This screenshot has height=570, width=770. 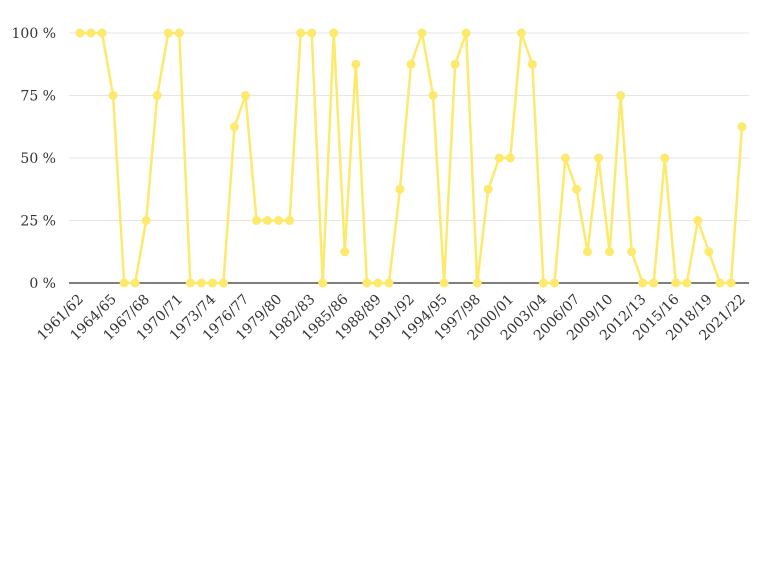 What do you see at coordinates (38, 97) in the screenshot?
I see `y-tick-label: 75 %` at bounding box center [38, 97].